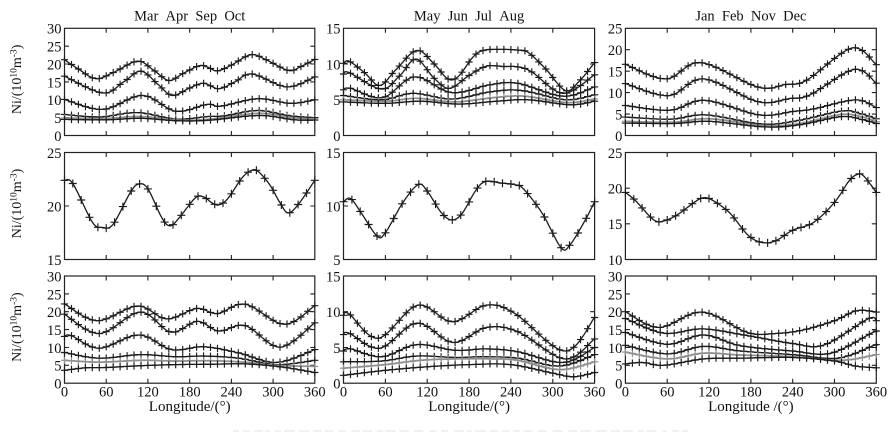 Image resolution: width=895 pixels, height=433 pixels. Describe the element at coordinates (751, 407) in the screenshot. I see `svg-text: Longitude /(°)` at that location.